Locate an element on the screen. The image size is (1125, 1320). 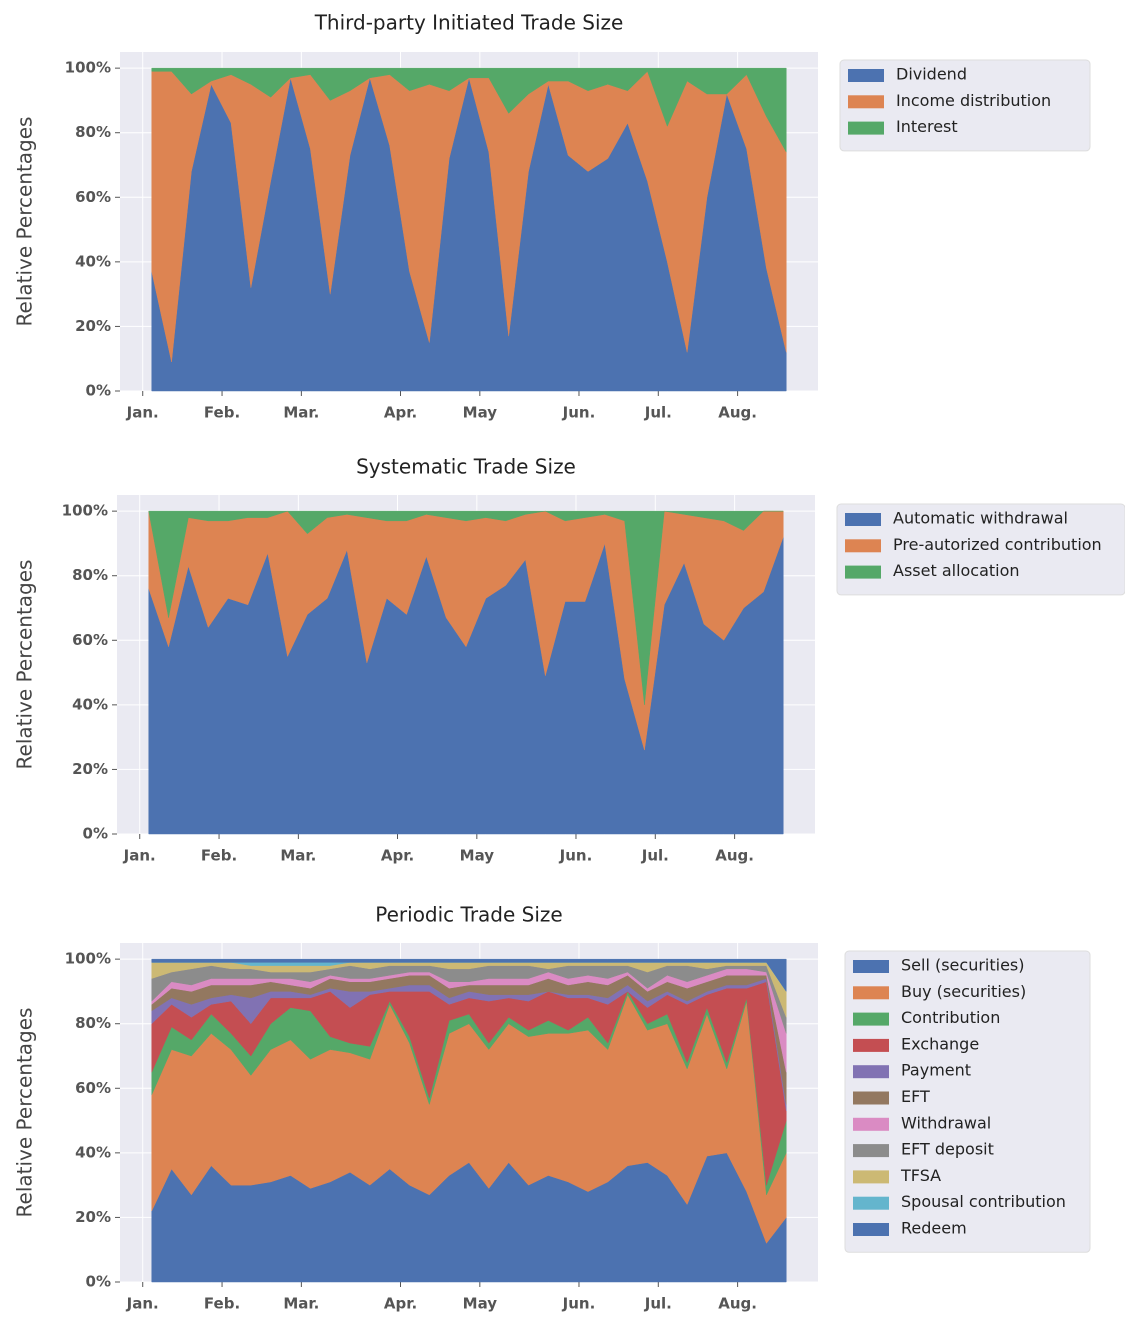
legend-label: Interest is located at coordinates (927, 126).